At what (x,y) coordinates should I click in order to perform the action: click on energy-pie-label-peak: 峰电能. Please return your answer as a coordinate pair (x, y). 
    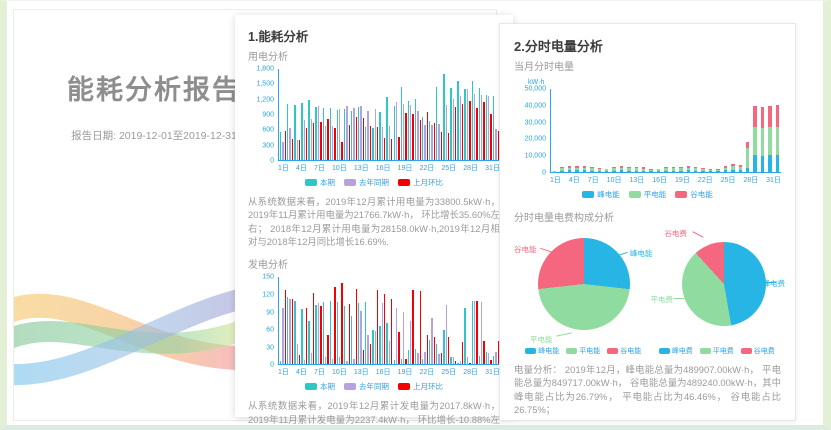
    Looking at the image, I should click on (641, 253).